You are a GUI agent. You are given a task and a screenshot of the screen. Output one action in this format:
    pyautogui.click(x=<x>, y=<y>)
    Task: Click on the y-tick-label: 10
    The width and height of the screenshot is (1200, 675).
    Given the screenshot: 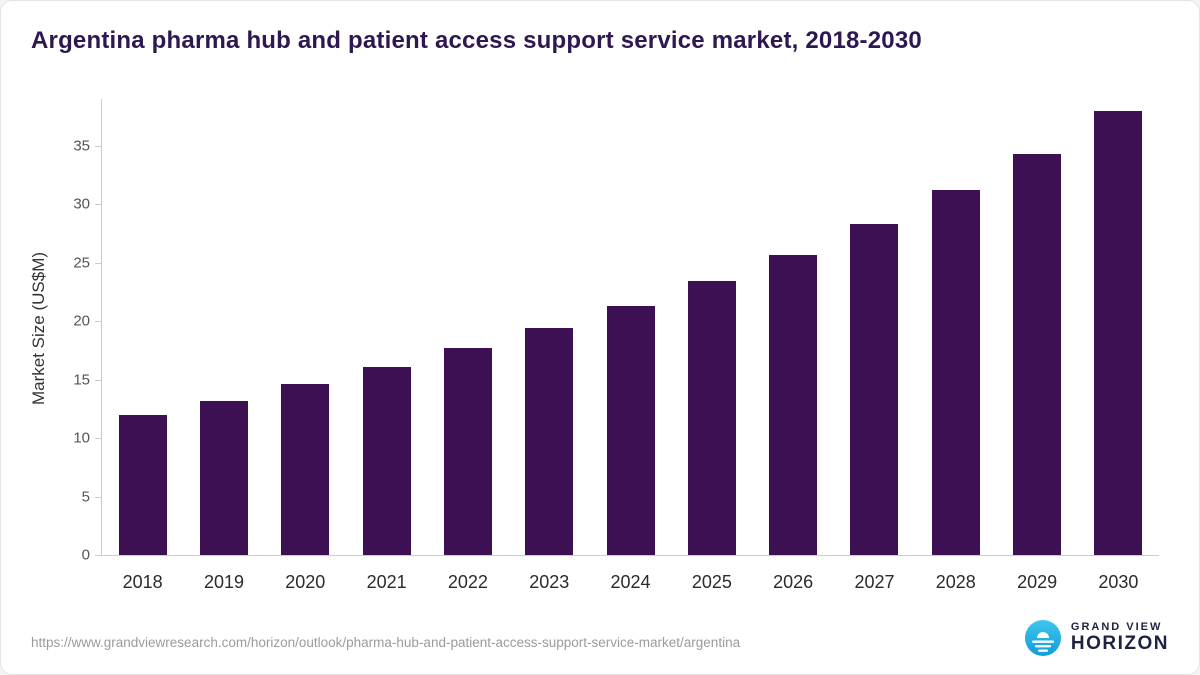 What is the action you would take?
    pyautogui.click(x=81, y=438)
    